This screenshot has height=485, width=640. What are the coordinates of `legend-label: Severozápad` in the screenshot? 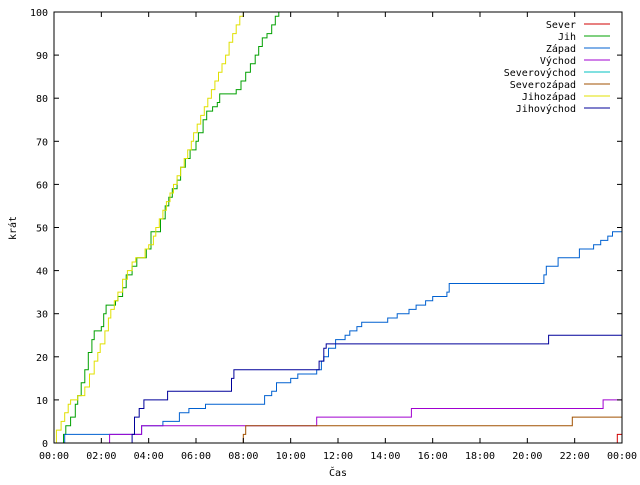 It's located at (543, 85).